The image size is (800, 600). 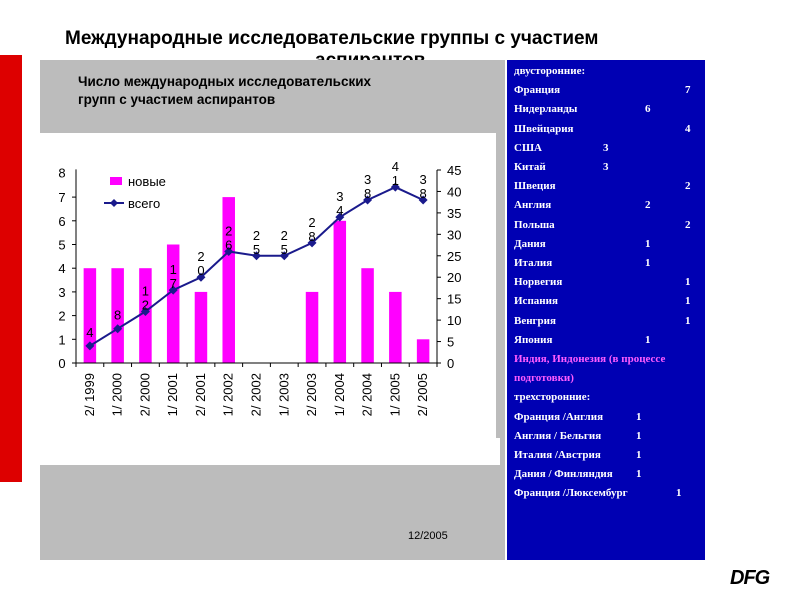 I want to click on left-tick-label-2: 2, so click(x=61, y=316).